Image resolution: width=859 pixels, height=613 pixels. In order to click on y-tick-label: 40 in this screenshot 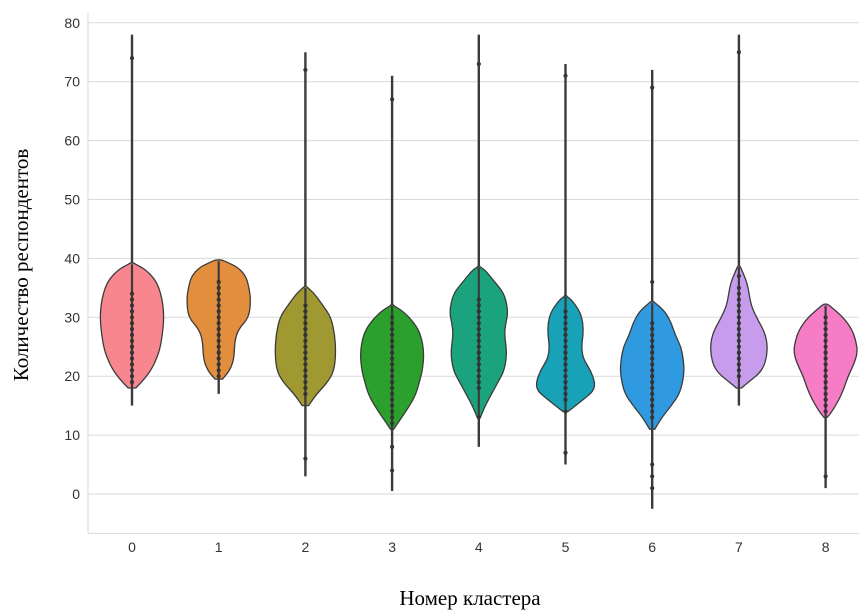, I will do `click(72, 258)`.